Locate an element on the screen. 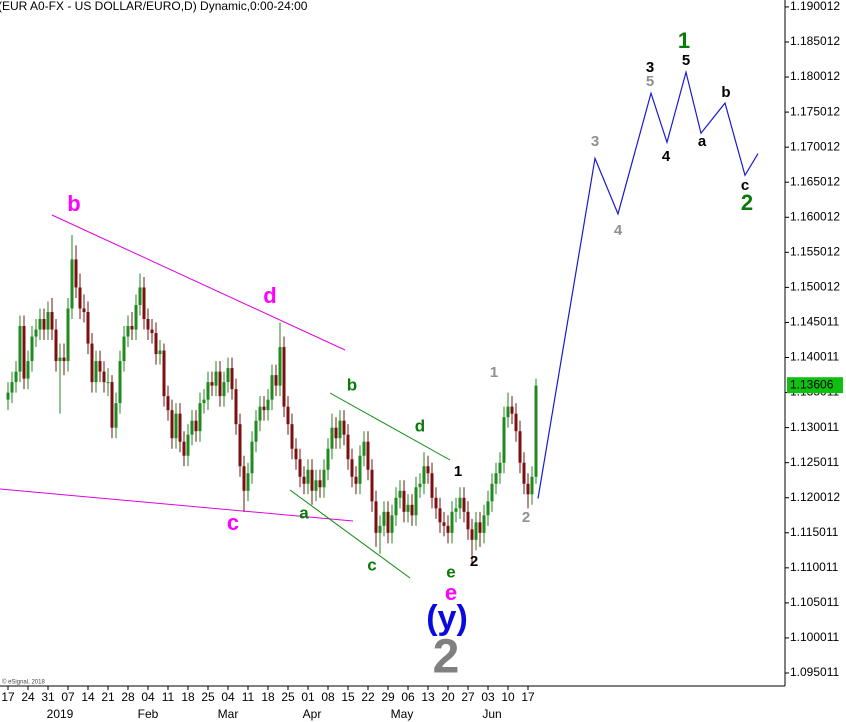 The width and height of the screenshot is (846, 722). y-tick-label: 1.130011 is located at coordinates (814, 427).